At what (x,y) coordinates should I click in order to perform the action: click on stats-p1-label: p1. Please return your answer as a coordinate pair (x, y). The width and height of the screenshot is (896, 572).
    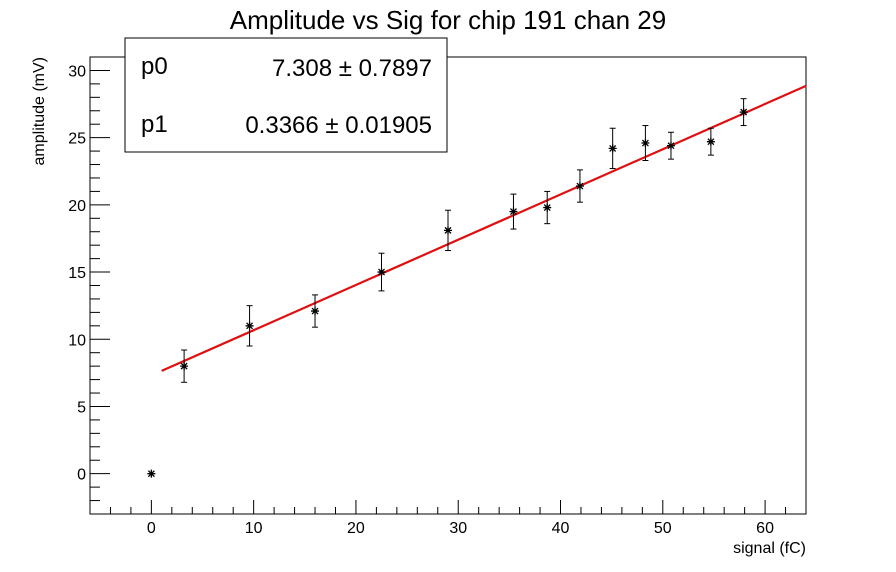
    Looking at the image, I should click on (154, 124).